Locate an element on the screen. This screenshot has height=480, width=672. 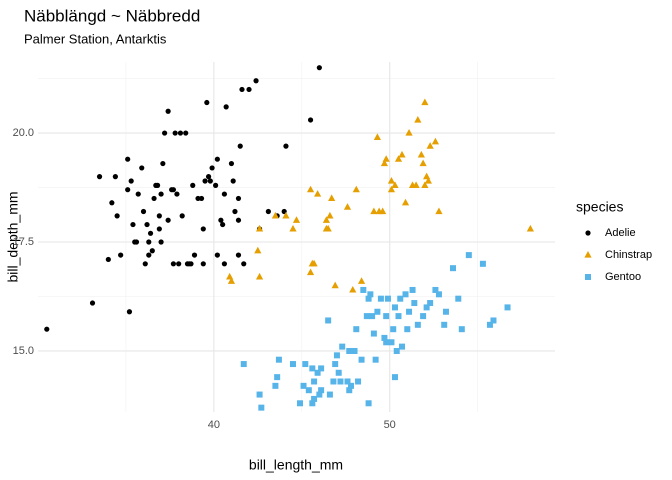
legend-label: Chinstrap is located at coordinates (628, 255).